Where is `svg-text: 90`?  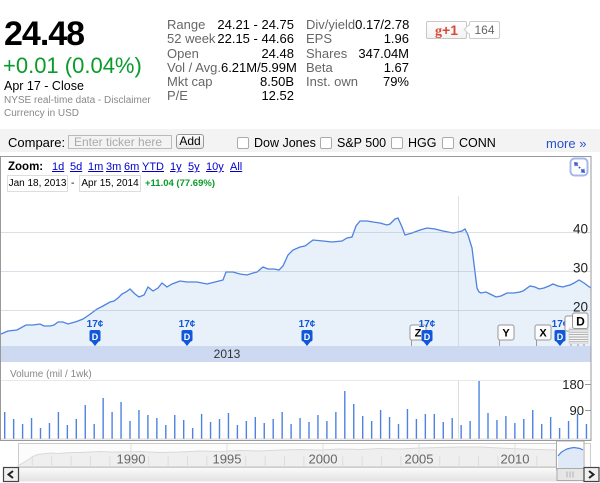
svg-text: 90 is located at coordinates (577, 410).